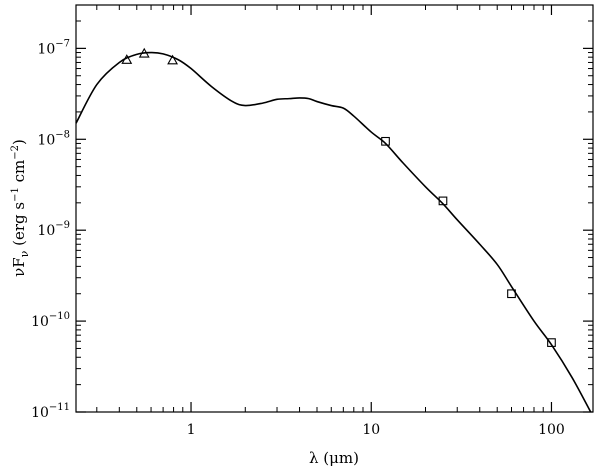 This screenshot has height=468, width=600. I want to click on y-tick-exponent: −9, so click(62, 225).